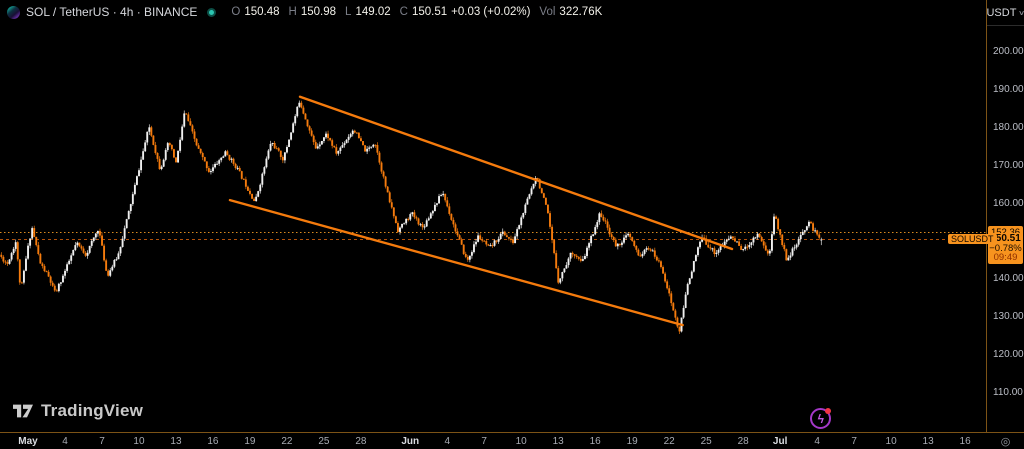 The image size is (1024, 449). What do you see at coordinates (1008, 355) in the screenshot?
I see `price-tick: 120.00` at bounding box center [1008, 355].